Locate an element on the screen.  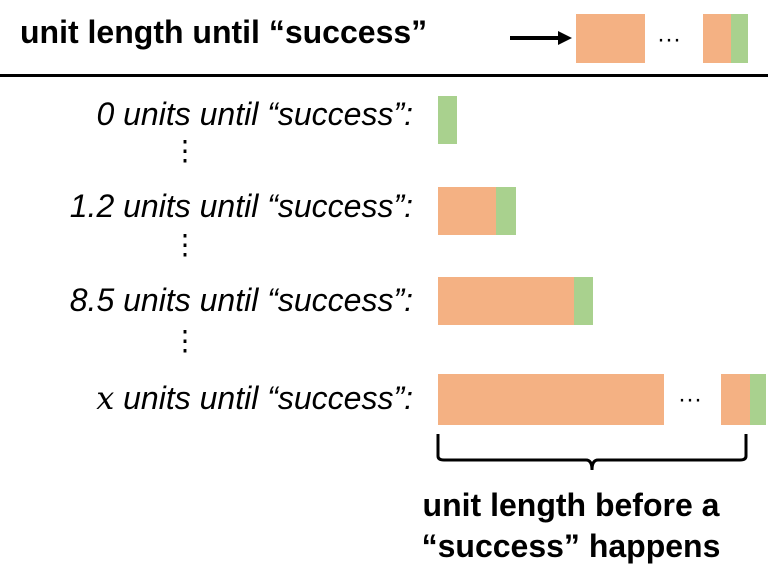
header-success-bar is located at coordinates (739, 38).